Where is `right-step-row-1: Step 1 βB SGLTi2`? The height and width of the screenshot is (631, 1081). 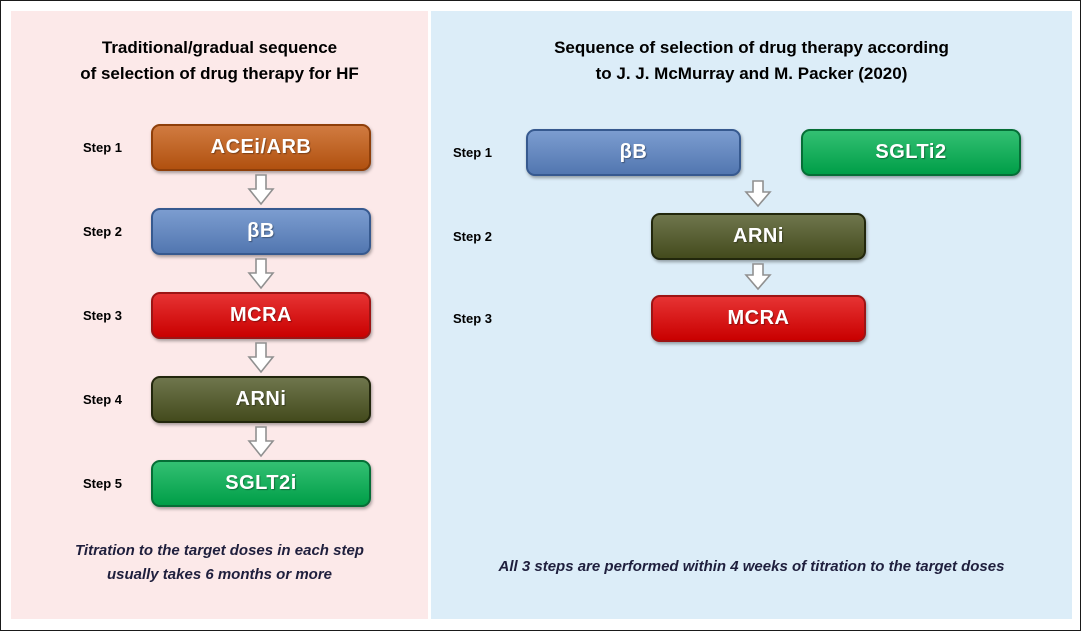 right-step-row-1: Step 1 βB SGLTi2 is located at coordinates (751, 152).